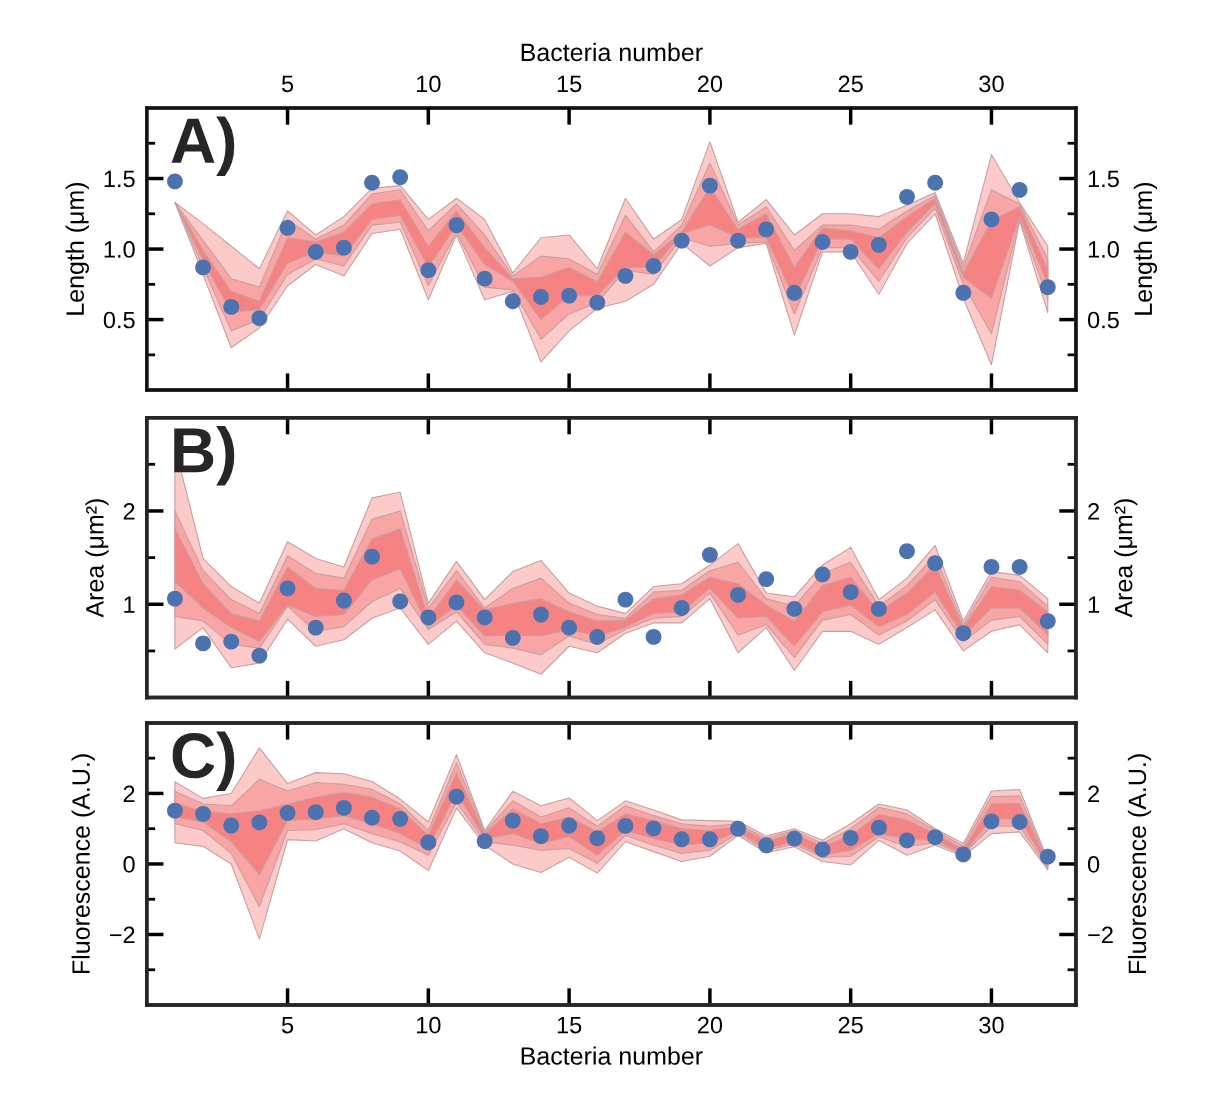  I want to click on x2-tick-label: 30, so click(991, 84).